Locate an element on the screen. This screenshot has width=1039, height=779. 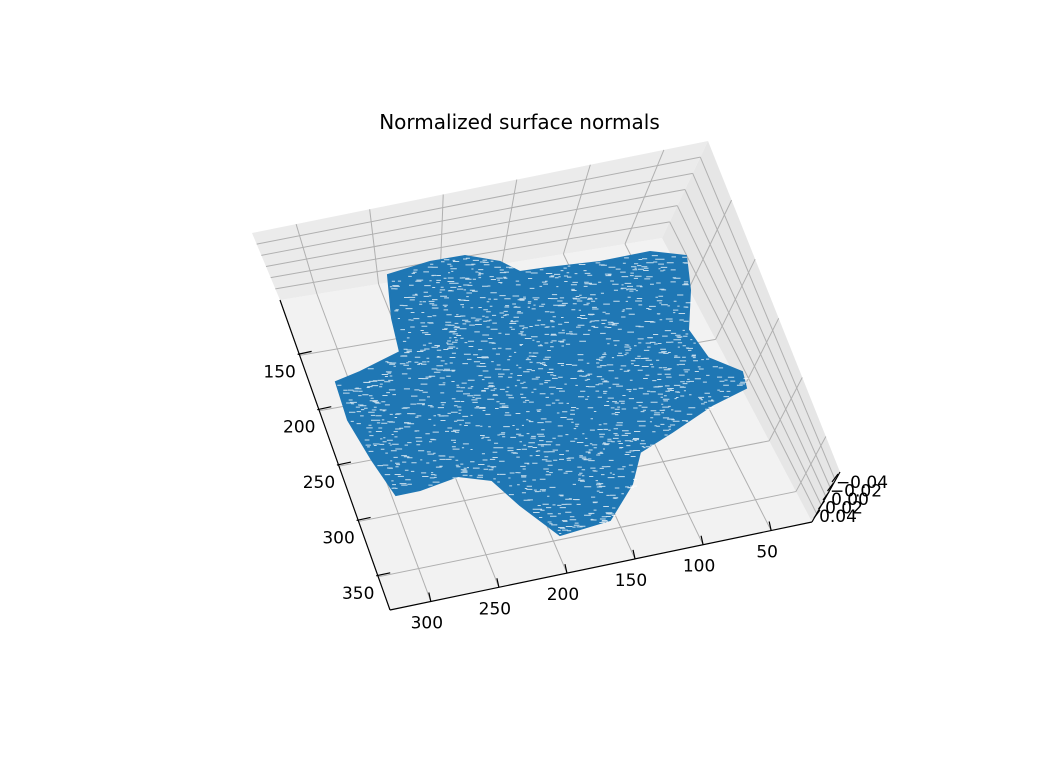
z-tick-label-0: −0.04 is located at coordinates (862, 483).